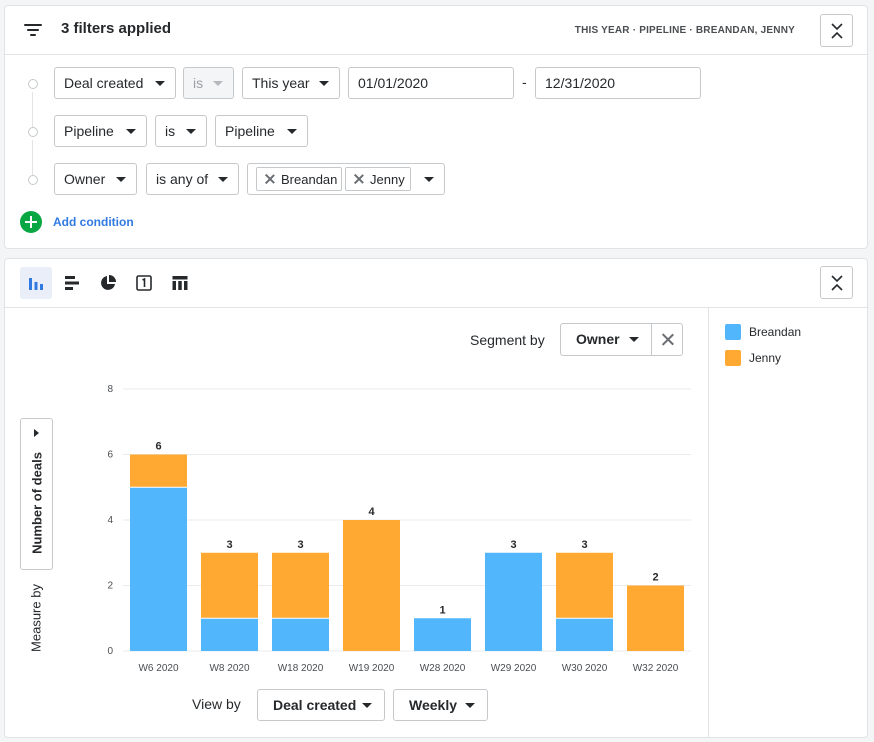 The image size is (874, 742). Describe the element at coordinates (656, 668) in the screenshot. I see `x-tick-label: W32 2020` at that location.